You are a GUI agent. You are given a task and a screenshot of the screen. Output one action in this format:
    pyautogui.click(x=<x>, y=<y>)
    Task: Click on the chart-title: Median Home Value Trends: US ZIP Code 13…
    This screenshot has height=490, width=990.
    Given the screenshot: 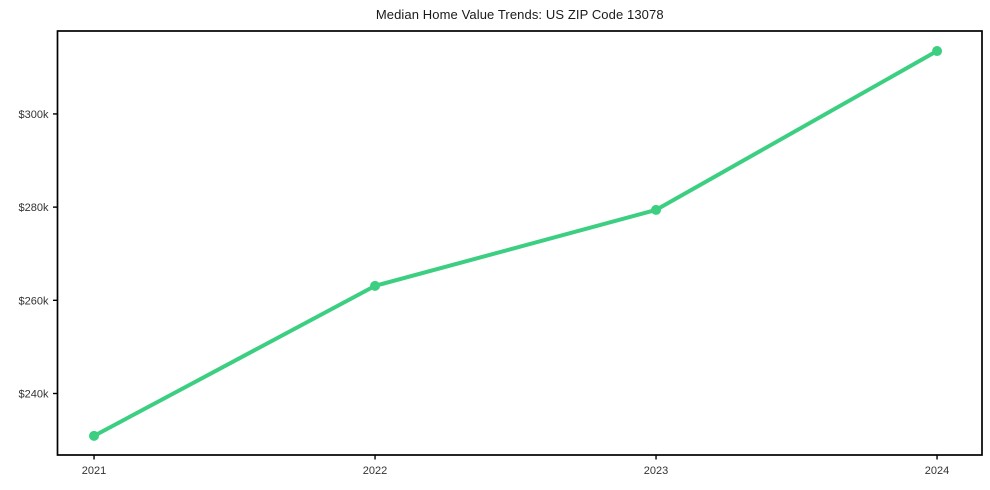 What is the action you would take?
    pyautogui.click(x=519, y=14)
    